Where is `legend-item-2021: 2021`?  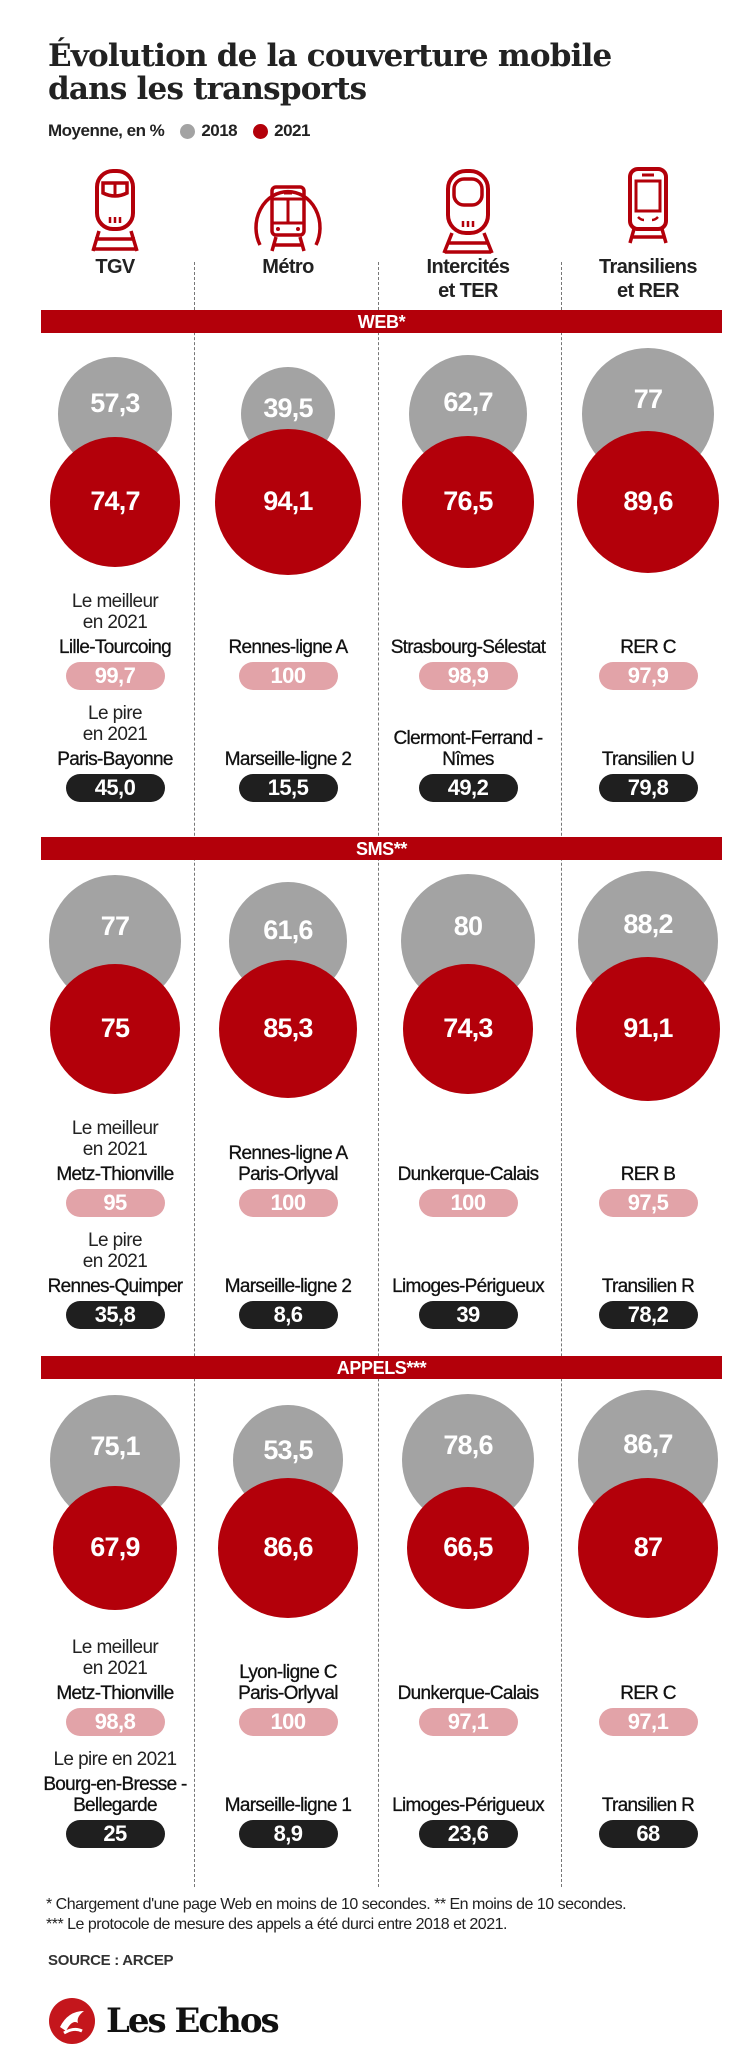
legend-item-2021: 2021 is located at coordinates (292, 130).